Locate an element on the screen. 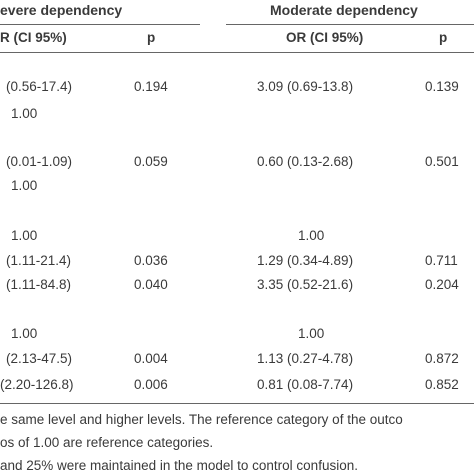 Image resolution: width=474 pixels, height=474 pixels. cell-p-left: 0.194 is located at coordinates (151, 86).